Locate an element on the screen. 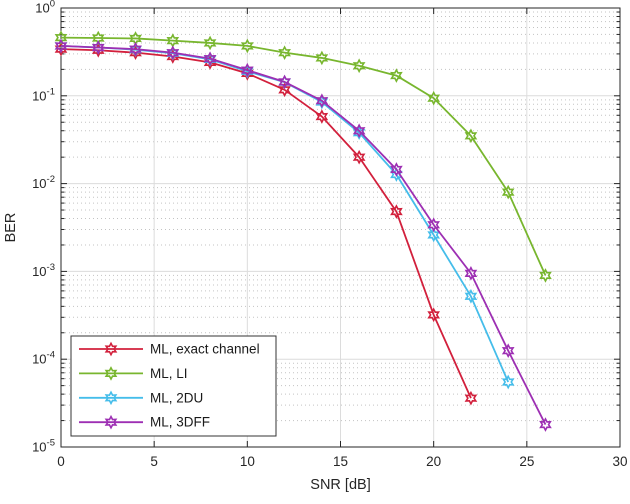  y-axis-label: BER is located at coordinates (11, 228).